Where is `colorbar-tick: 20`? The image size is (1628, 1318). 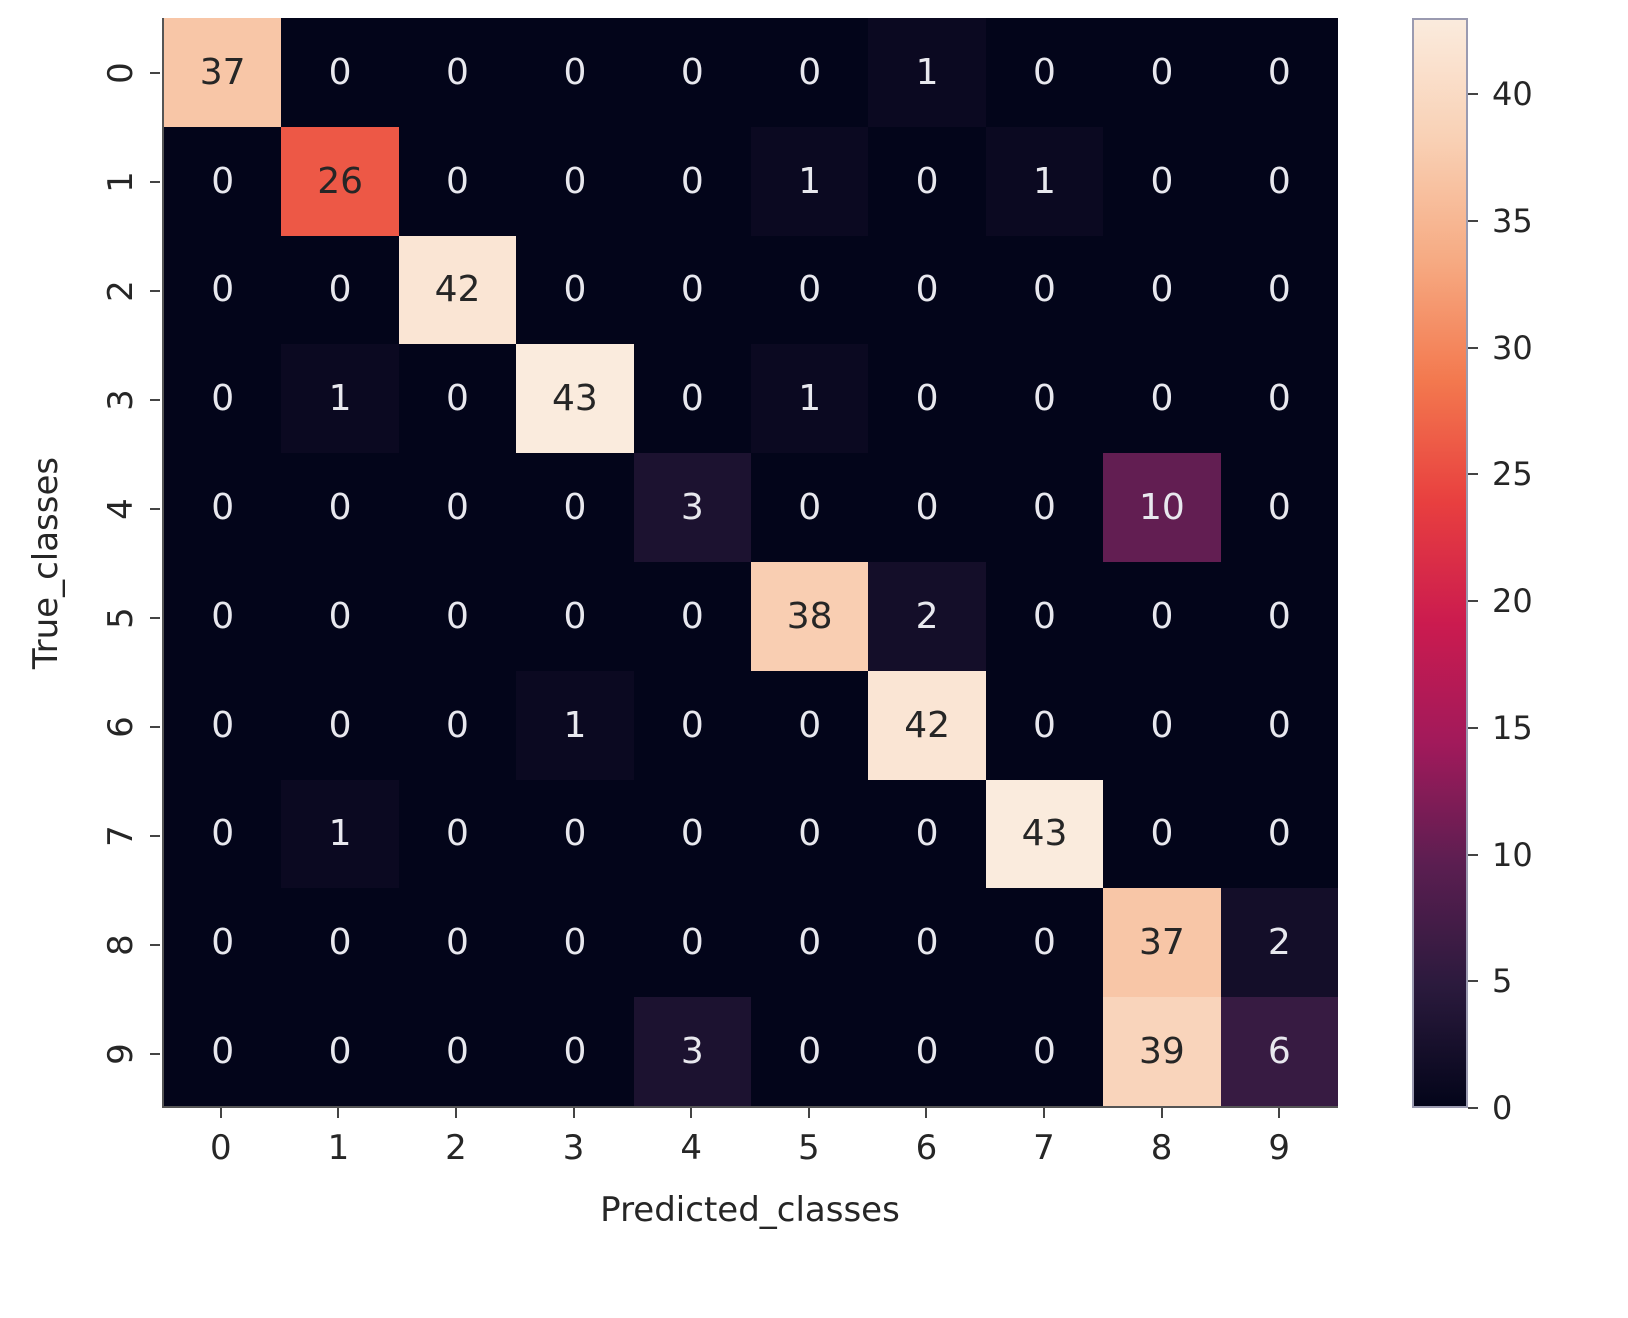 colorbar-tick: 20 is located at coordinates (1500, 601).